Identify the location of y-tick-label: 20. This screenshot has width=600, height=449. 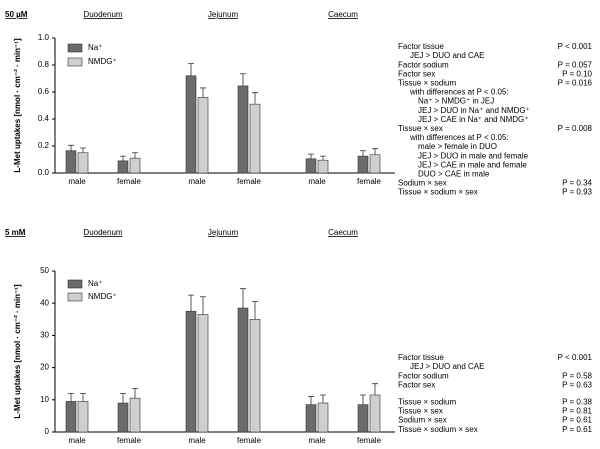
(44, 367).